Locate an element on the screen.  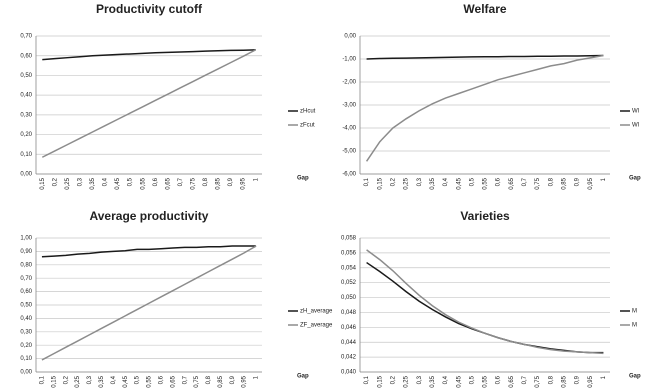
chart-title: Varieties is located at coordinates (485, 216).